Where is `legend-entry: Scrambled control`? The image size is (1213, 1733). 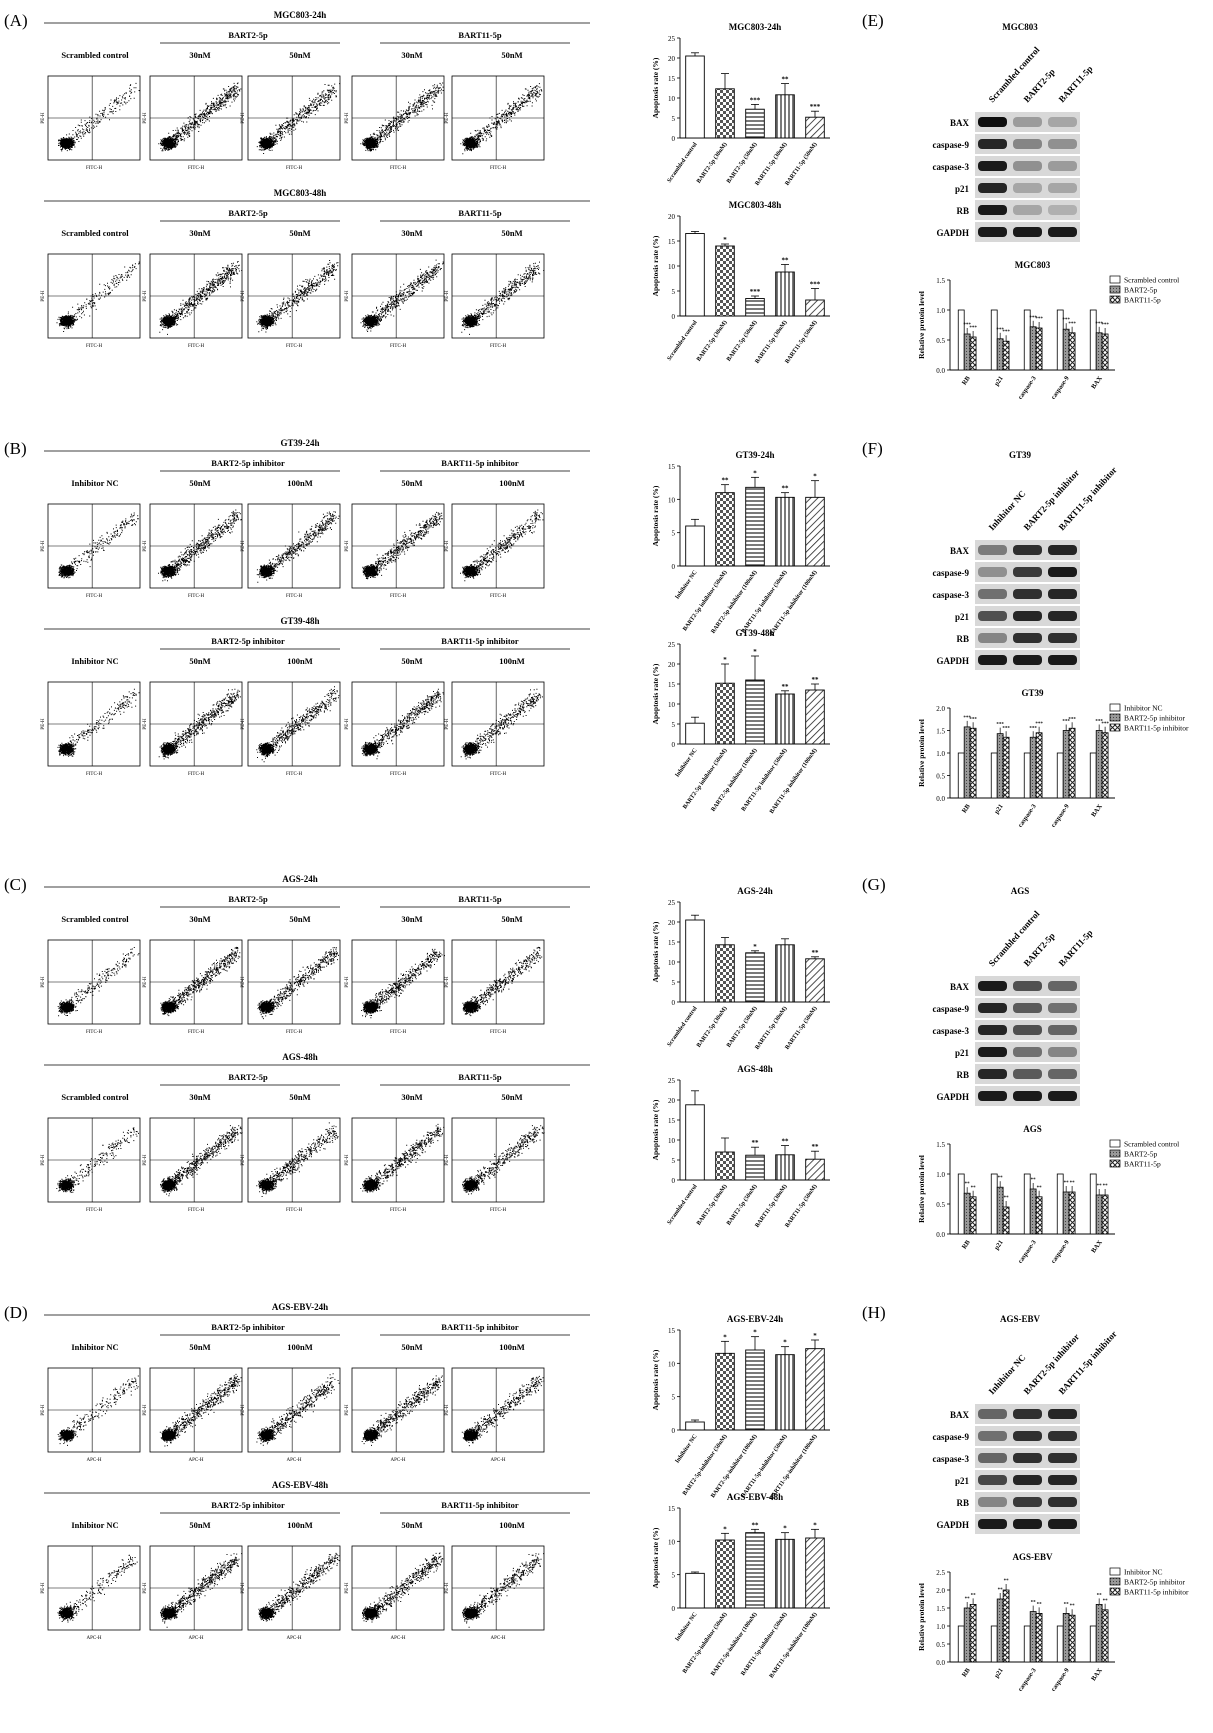 legend-entry: Scrambled control is located at coordinates (1151, 1144).